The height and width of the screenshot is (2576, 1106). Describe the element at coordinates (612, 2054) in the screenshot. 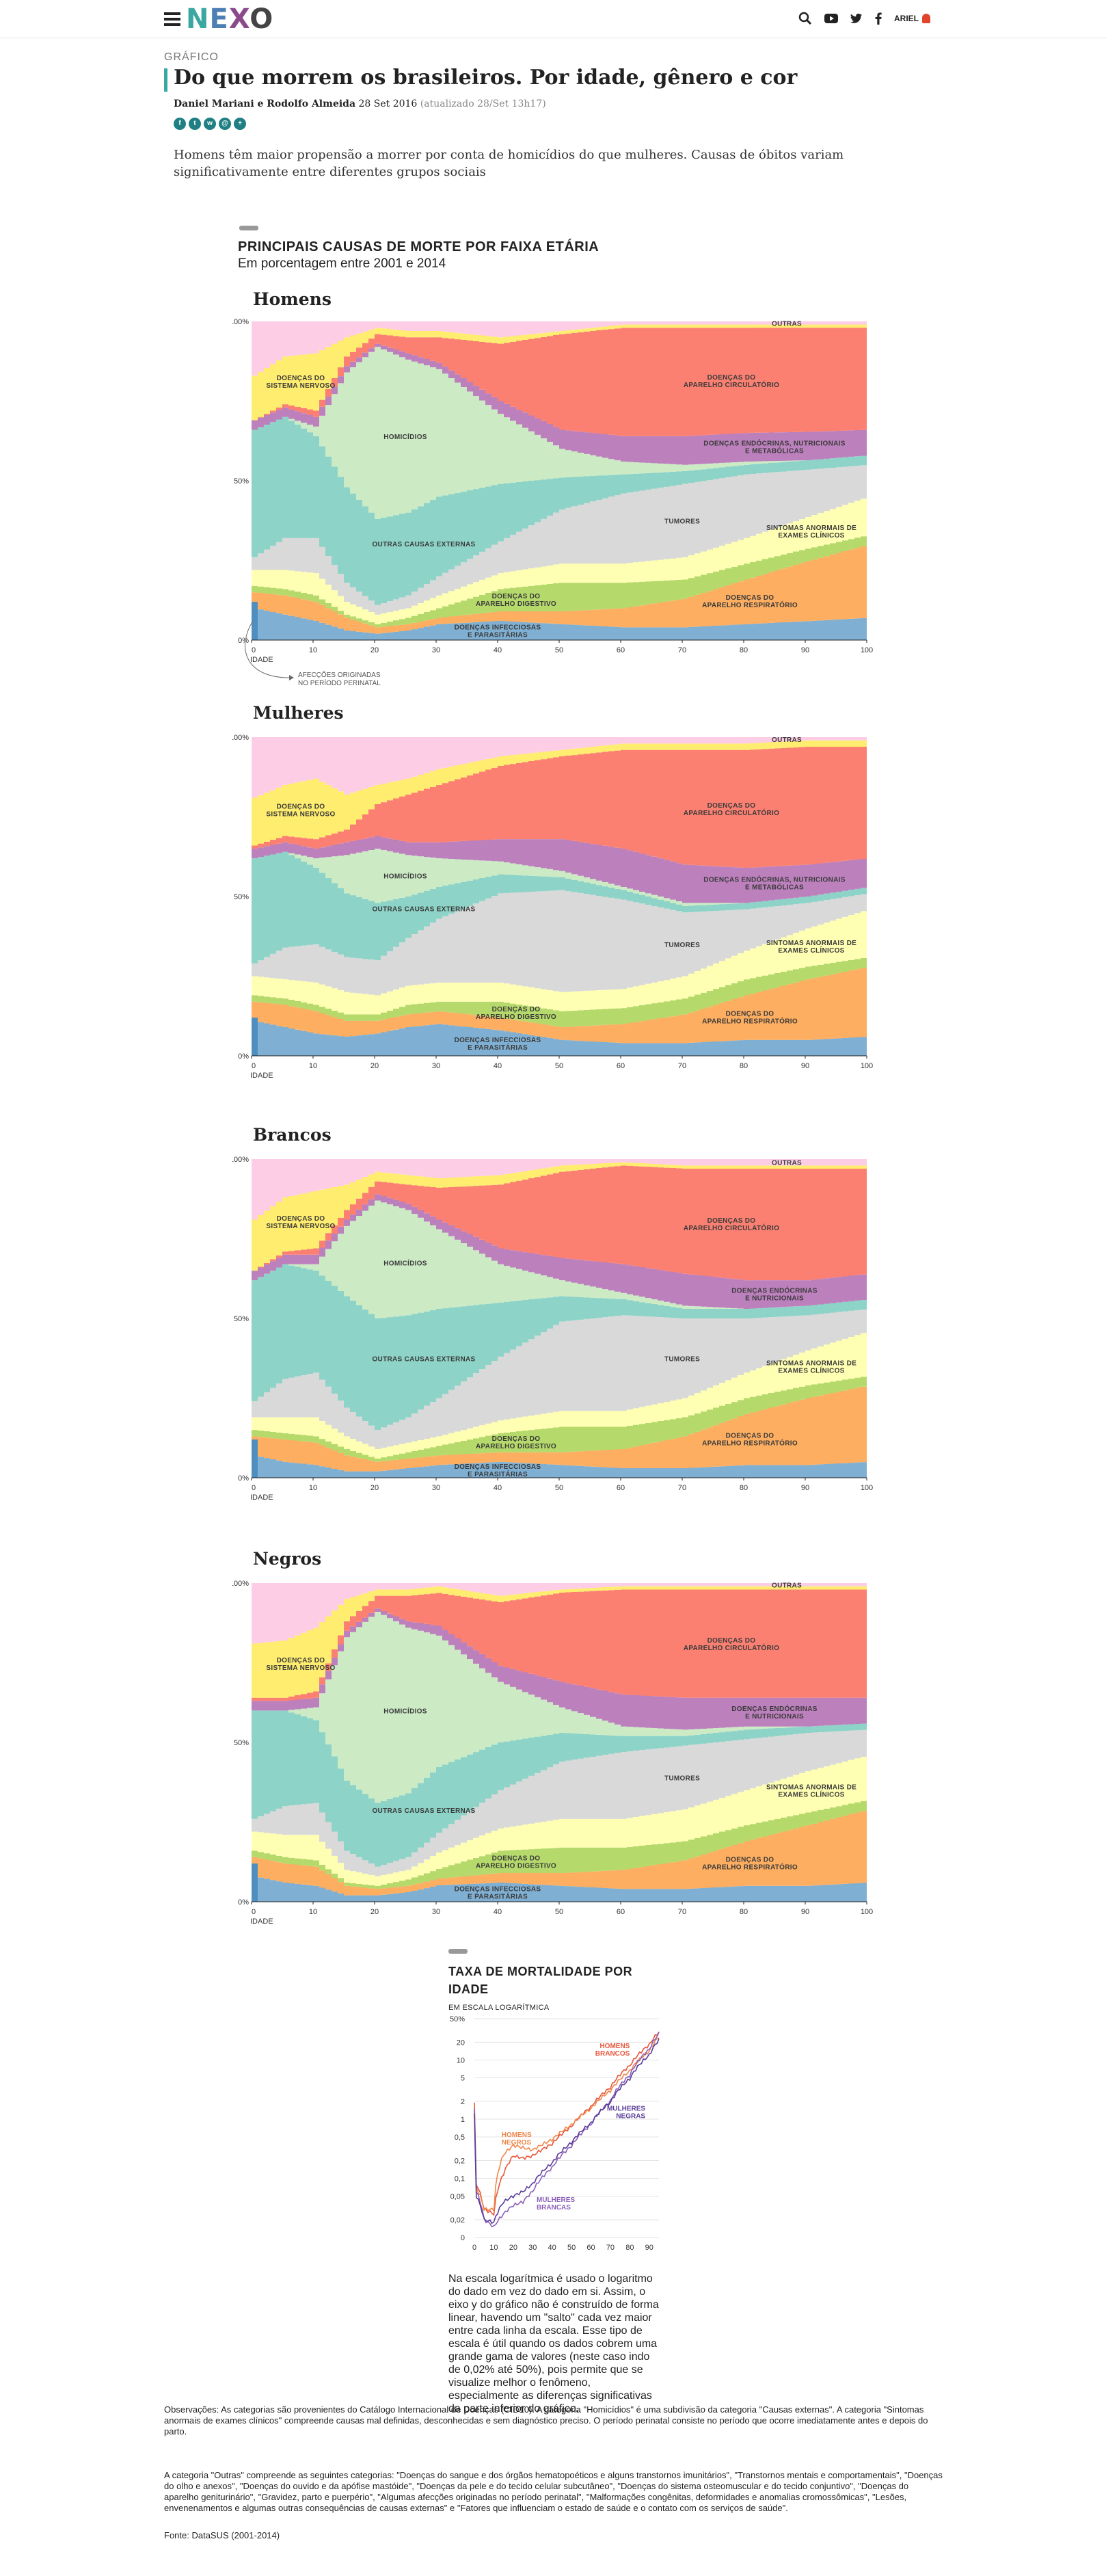

I see `series-label-text: BRANCOS` at that location.